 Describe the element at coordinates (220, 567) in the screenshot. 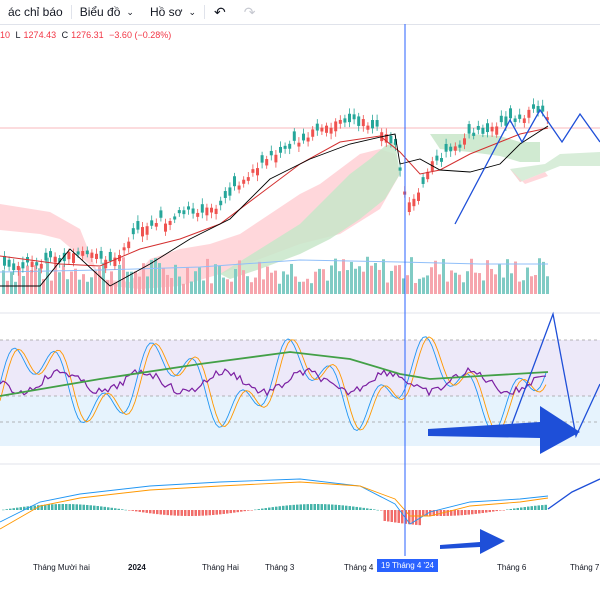

I see `time-axis-label: Tháng Hai` at that location.